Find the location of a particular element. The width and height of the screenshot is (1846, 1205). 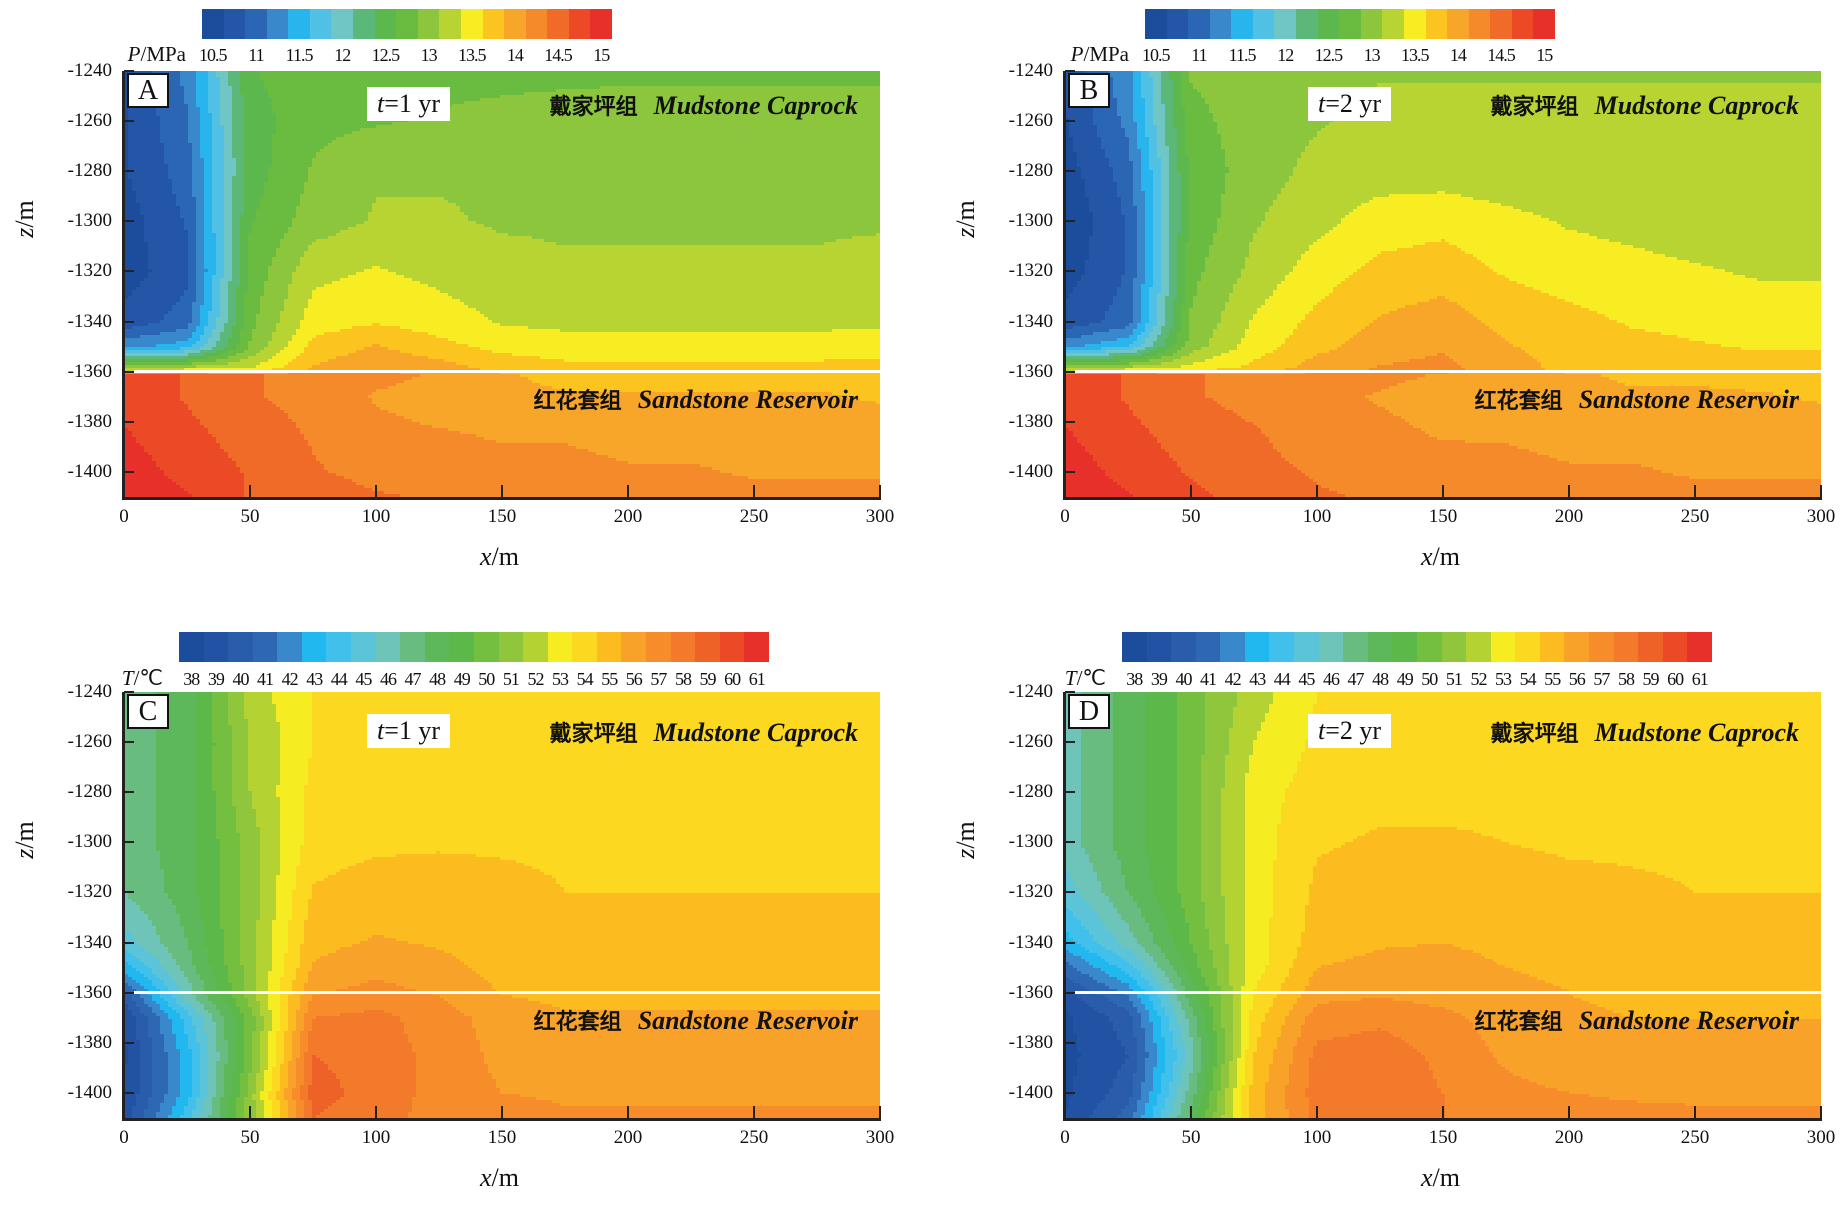

variable-symbol: T is located at coordinates (127, 678).